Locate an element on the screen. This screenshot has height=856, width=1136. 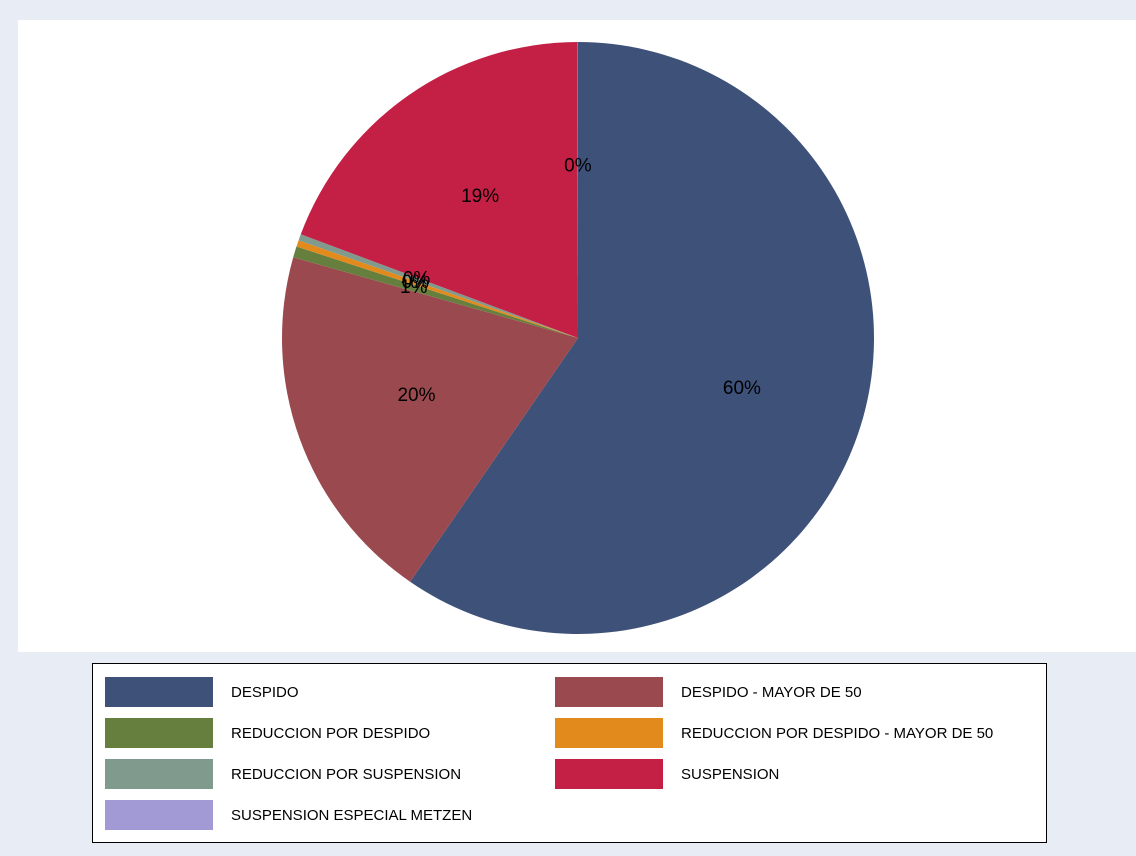
legend-item-3: REDUCCION POR DESPIDO - MAYOR DE 50 is located at coordinates (774, 733).